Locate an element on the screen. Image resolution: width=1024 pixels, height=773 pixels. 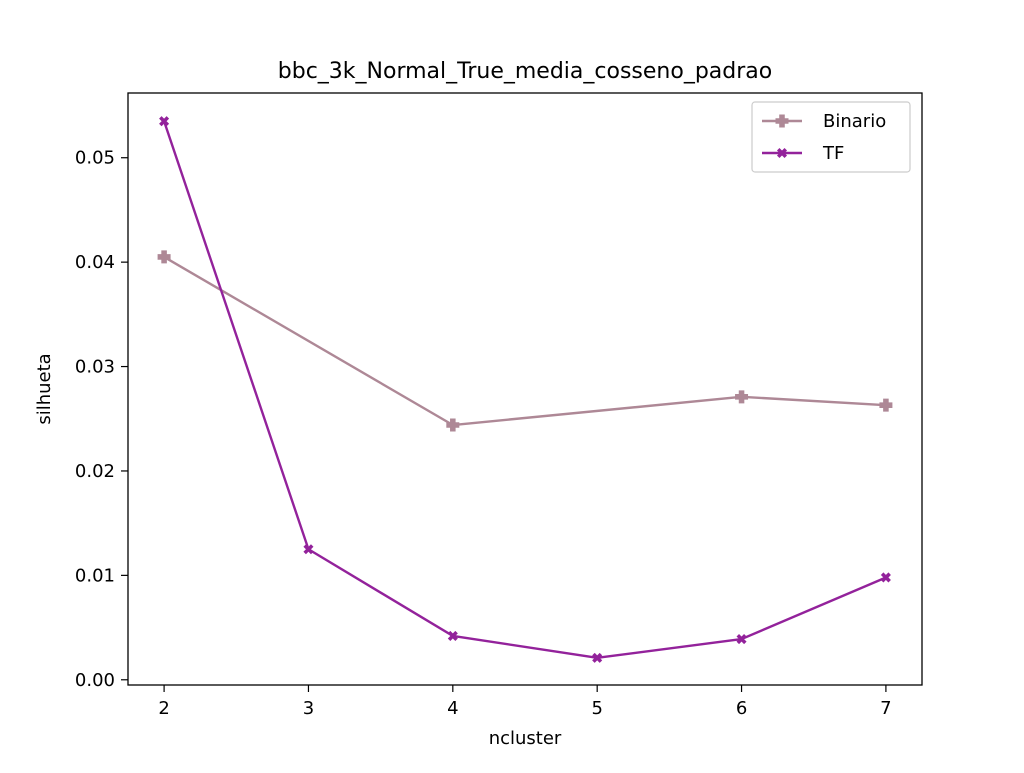
y-tick-label: 0.02 is located at coordinates (95, 471).